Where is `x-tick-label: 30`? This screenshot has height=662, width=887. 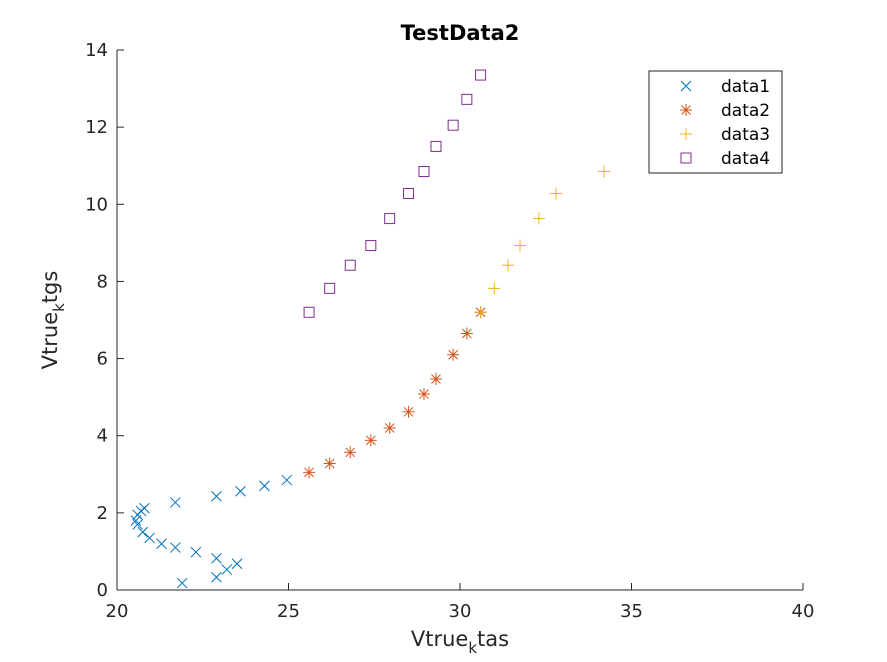 x-tick-label: 30 is located at coordinates (460, 611).